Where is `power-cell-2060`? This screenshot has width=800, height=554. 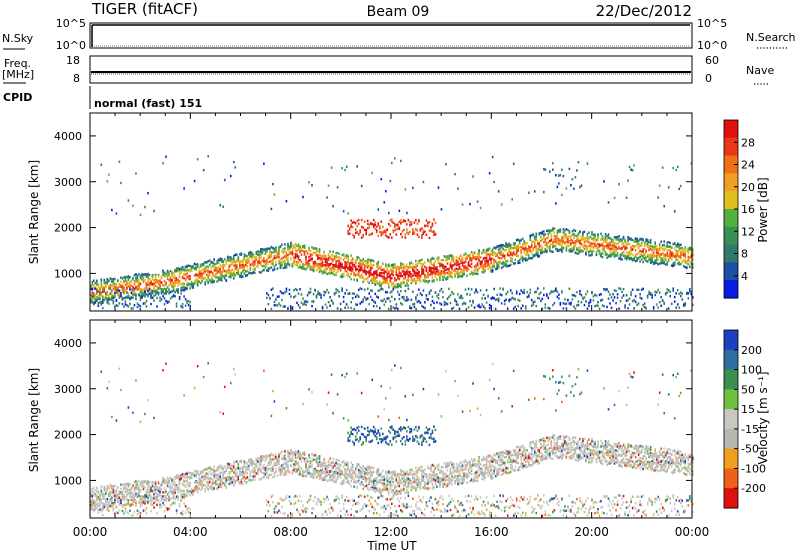
power-cell-2060 is located at coordinates (372, 265).